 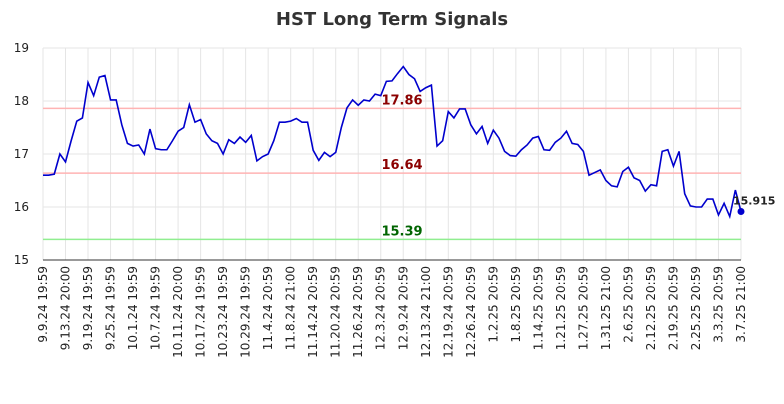 I want to click on x-tick-label: 10.7.24 19:59, so click(x=156, y=308).